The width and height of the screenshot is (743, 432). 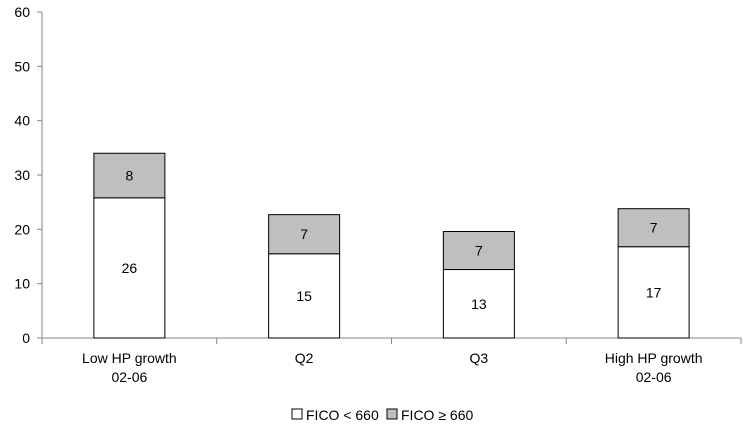 What do you see at coordinates (479, 358) in the screenshot?
I see `x-category-label: Q3` at bounding box center [479, 358].